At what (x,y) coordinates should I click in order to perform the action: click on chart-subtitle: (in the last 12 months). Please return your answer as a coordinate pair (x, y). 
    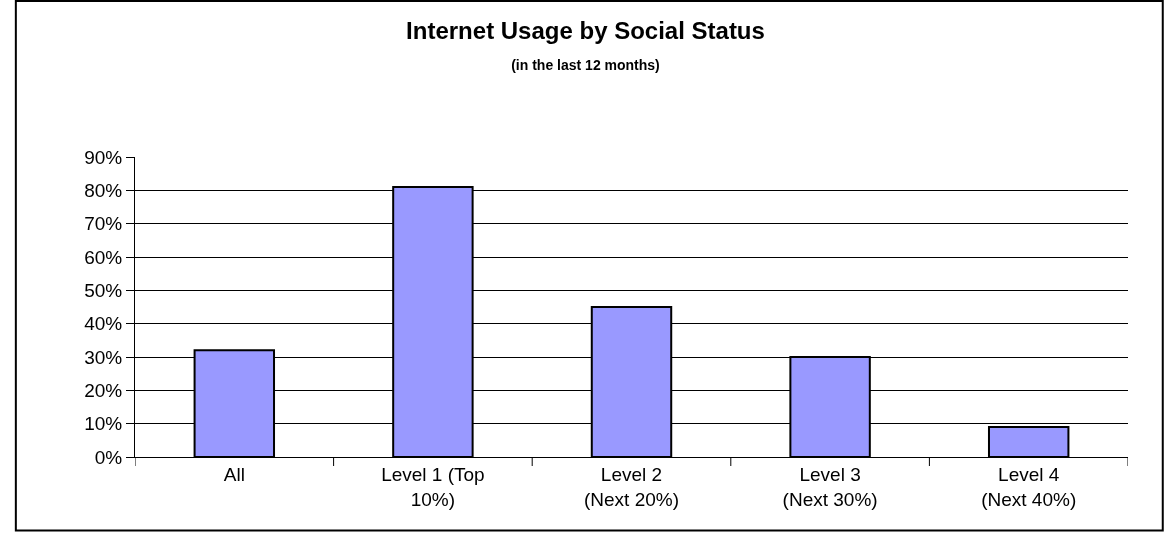
    Looking at the image, I should click on (585, 65).